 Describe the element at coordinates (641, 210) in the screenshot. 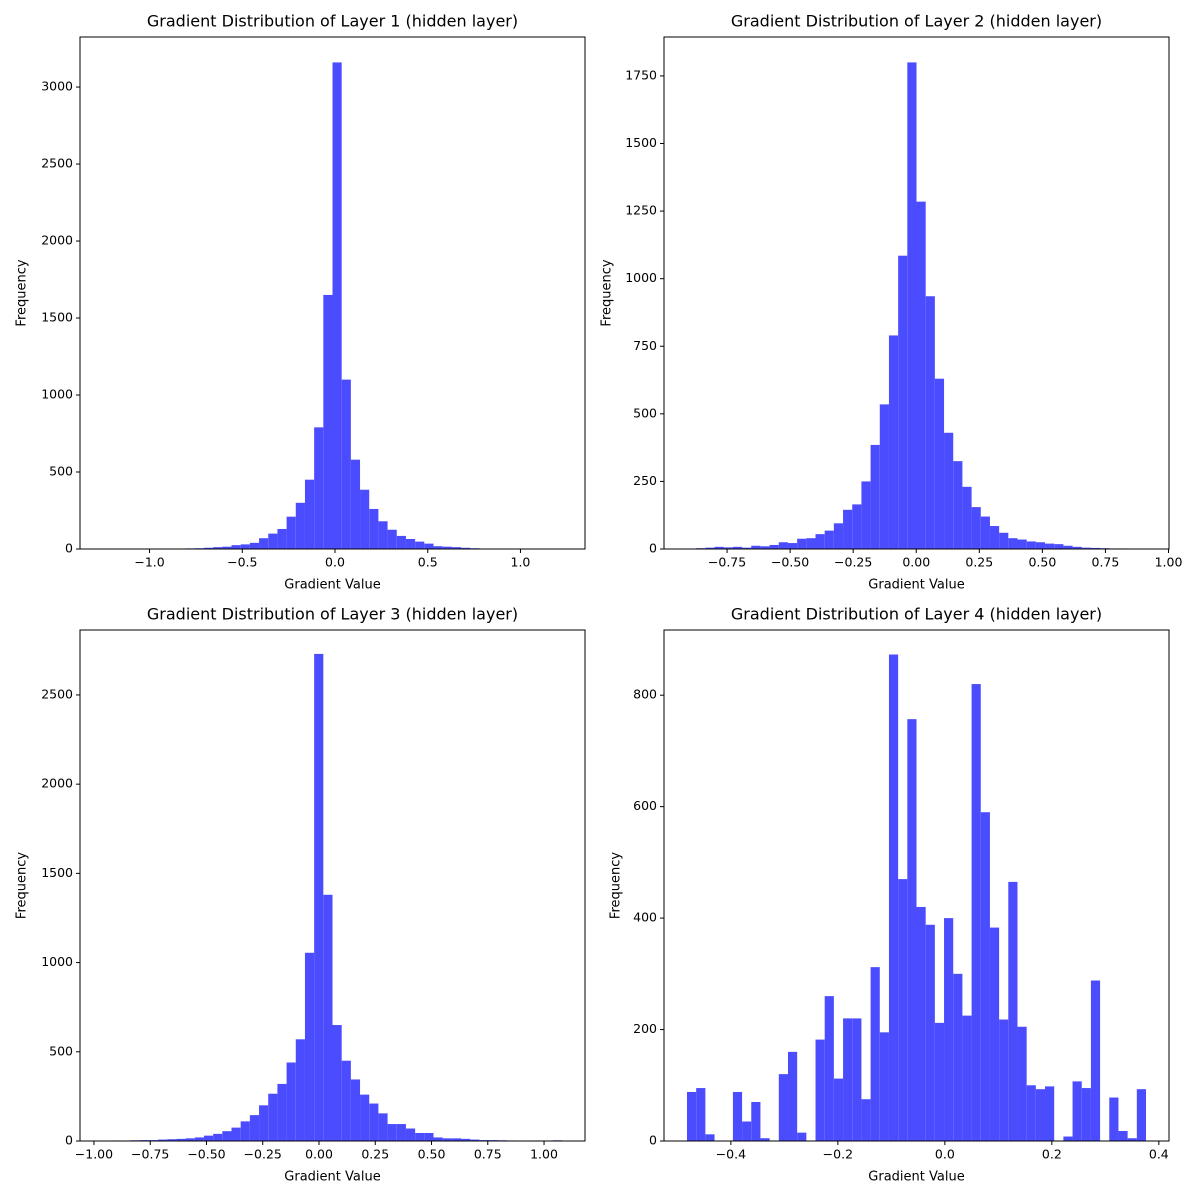

I see `y-tick-label: 1250` at that location.